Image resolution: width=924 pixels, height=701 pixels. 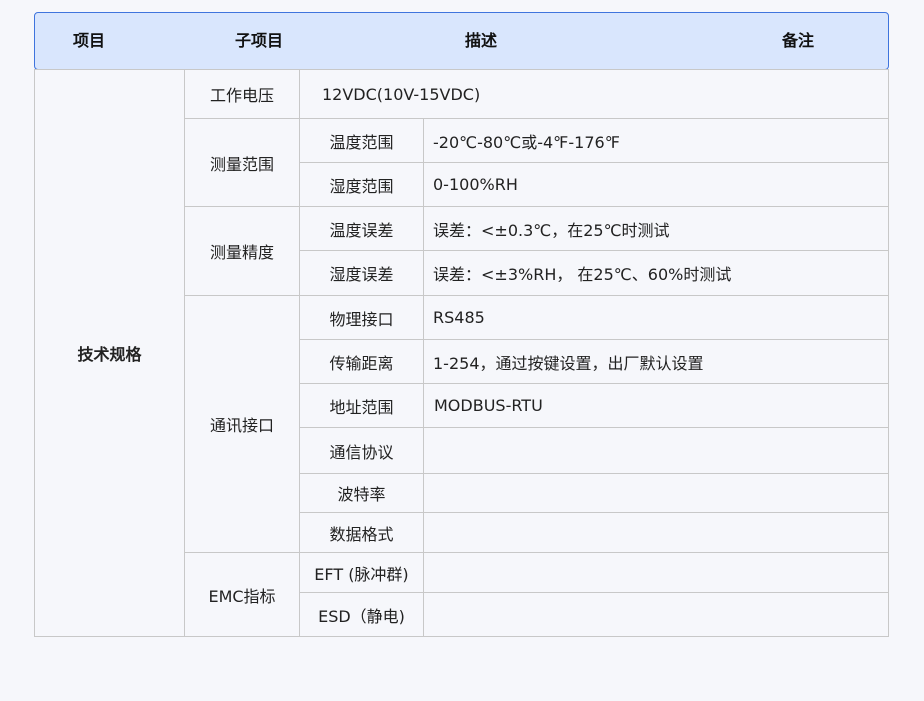 What do you see at coordinates (594, 94) in the screenshot?
I see `value-cell: 12VDC(10V-15VDC)` at bounding box center [594, 94].